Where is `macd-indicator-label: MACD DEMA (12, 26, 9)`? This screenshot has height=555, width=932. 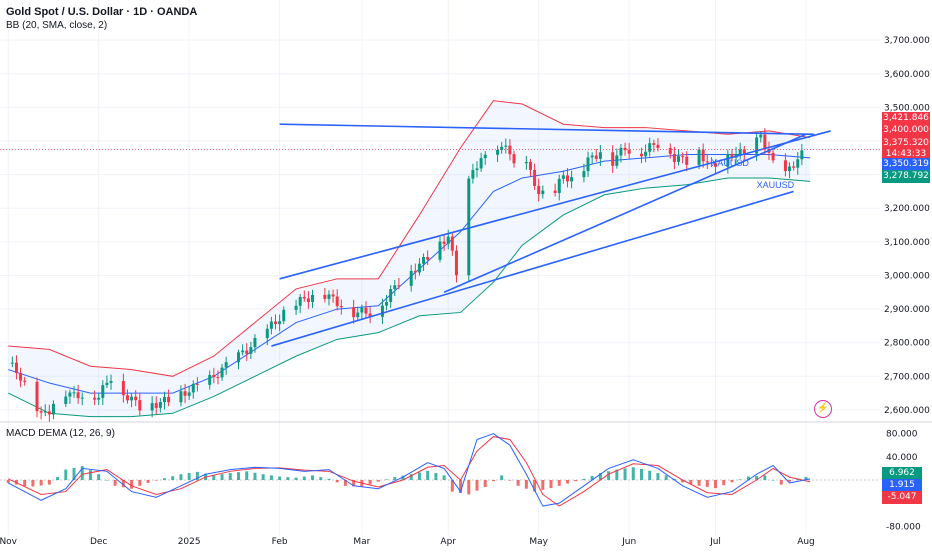
macd-indicator-label: MACD DEMA (12, 26, 9) is located at coordinates (60, 433).